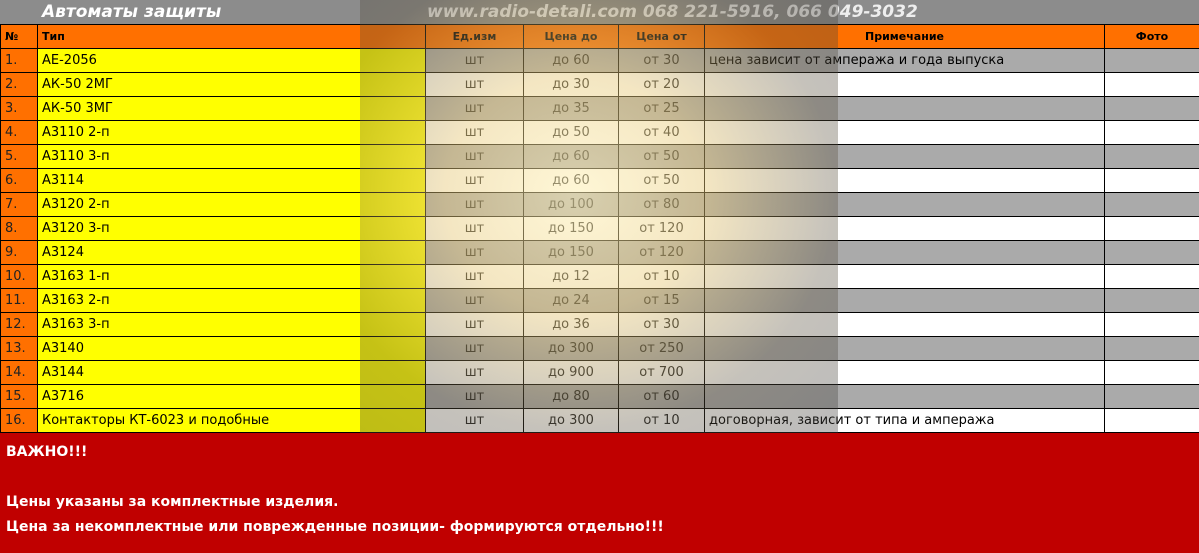  What do you see at coordinates (1151, 36) in the screenshot?
I see `col-header-photo: Фото` at bounding box center [1151, 36].